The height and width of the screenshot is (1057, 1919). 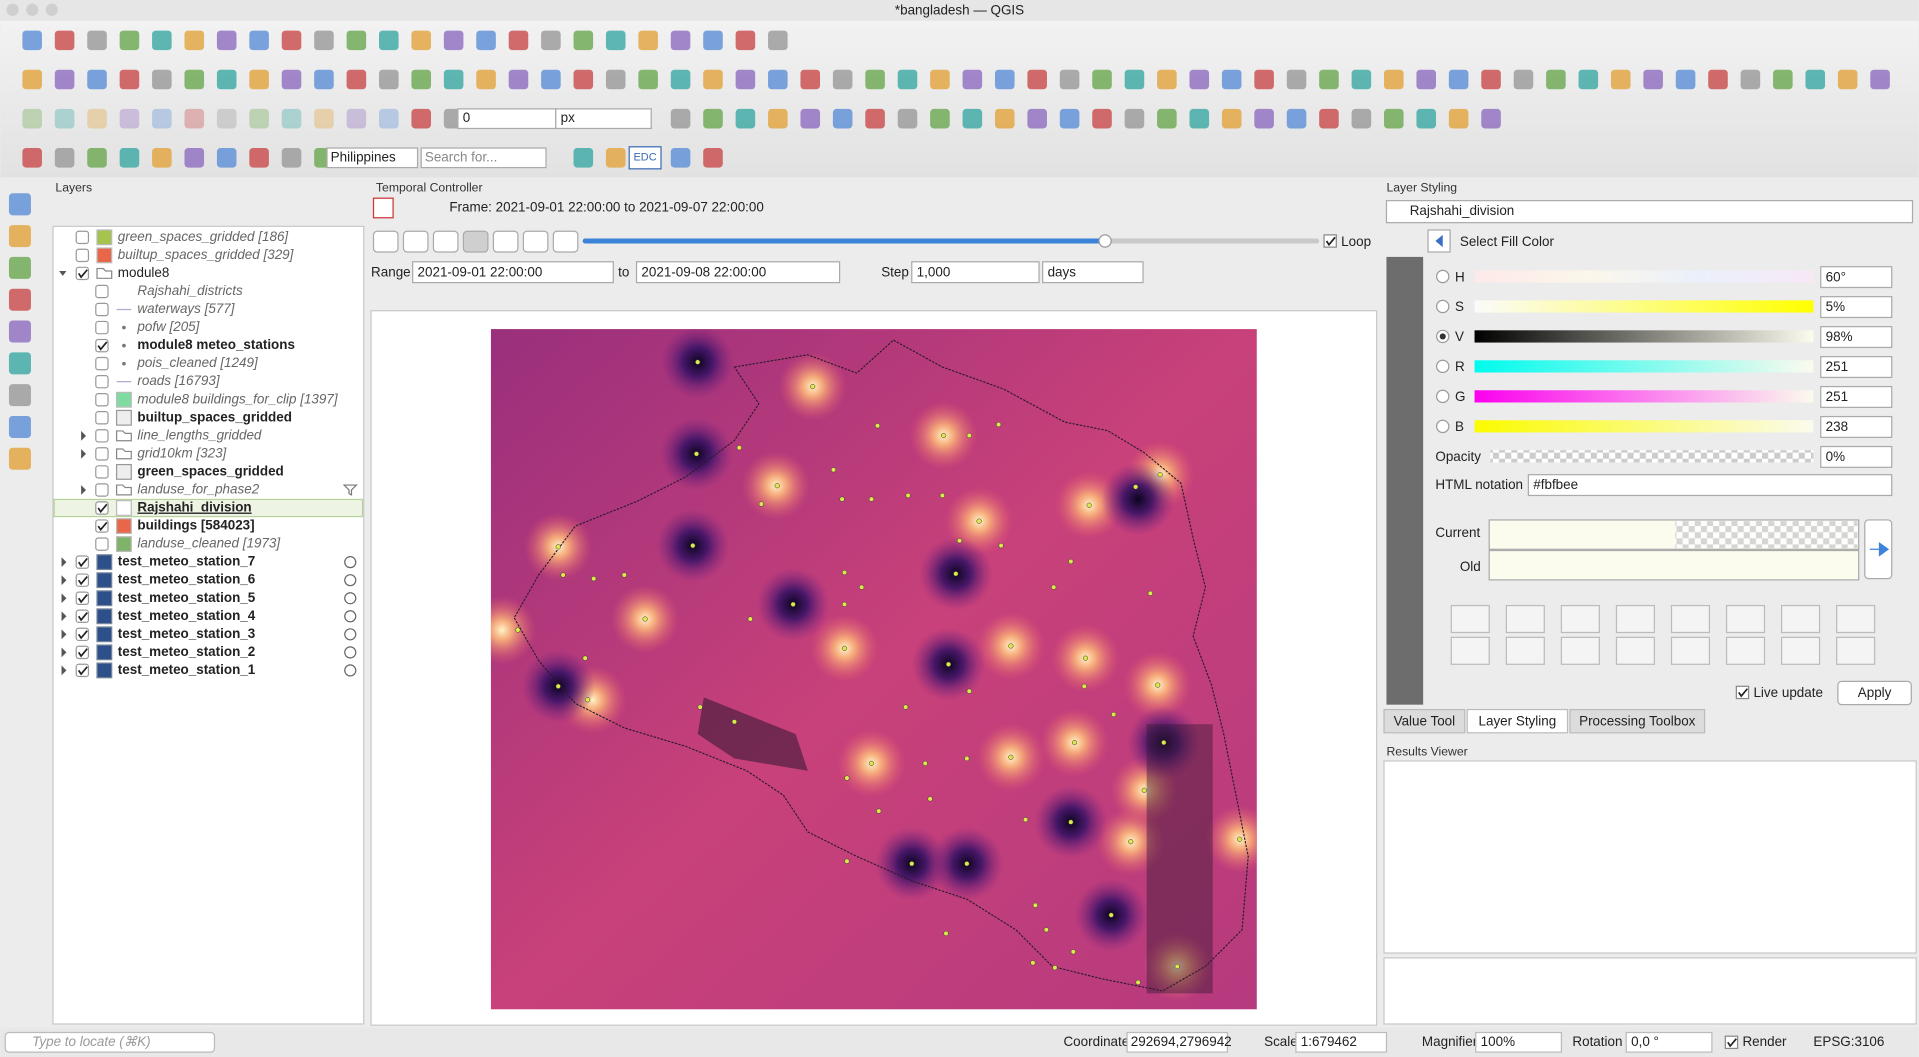 I want to click on layer-name: green_spaces_gridded, so click(x=210, y=470).